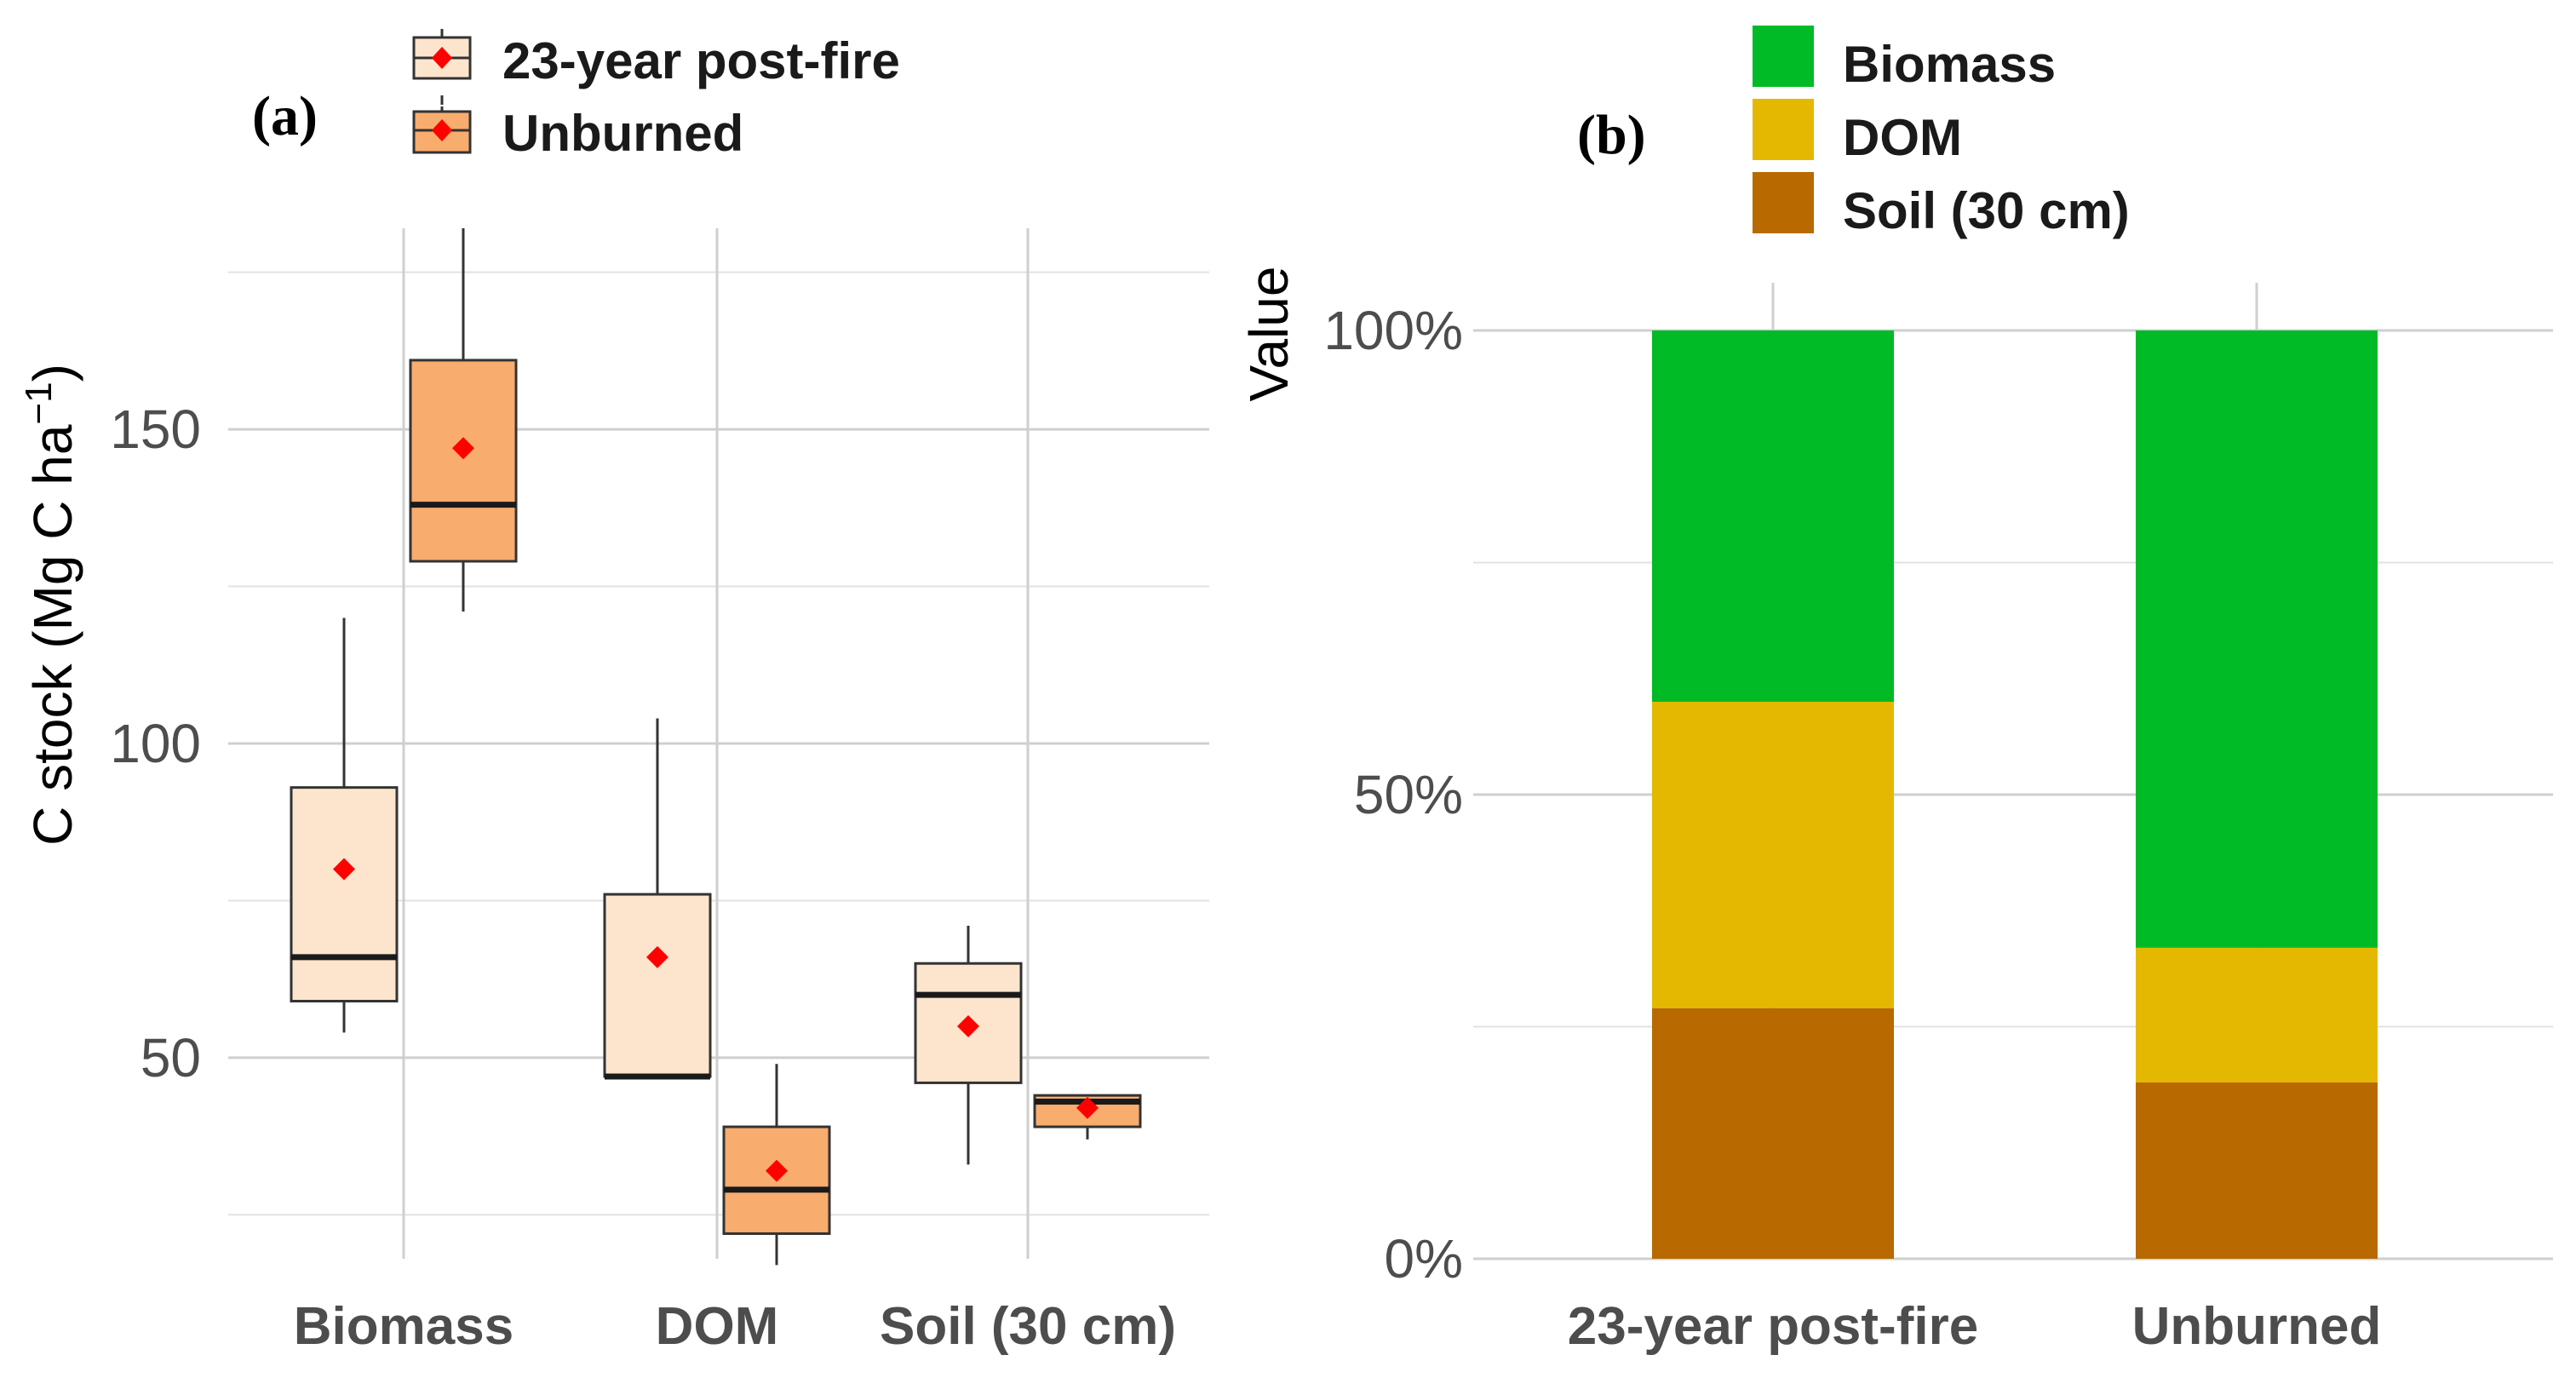 This screenshot has width=2576, height=1378. I want to click on legend-item-unburned: Unburned, so click(577, 134).